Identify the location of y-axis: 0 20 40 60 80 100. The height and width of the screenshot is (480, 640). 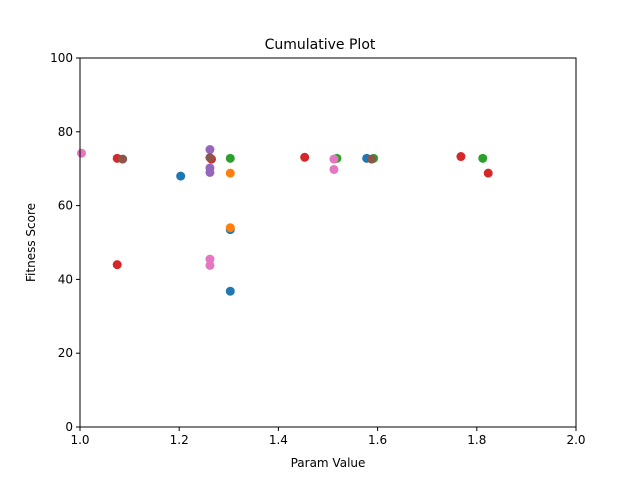
(65, 242).